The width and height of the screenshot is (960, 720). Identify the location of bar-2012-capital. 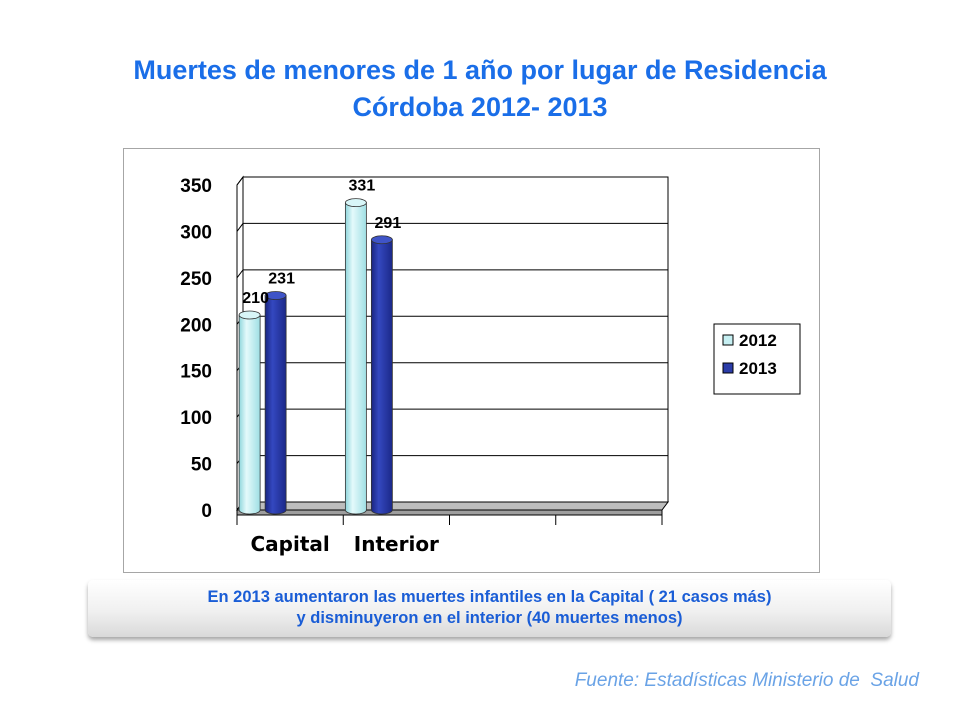
(249, 412).